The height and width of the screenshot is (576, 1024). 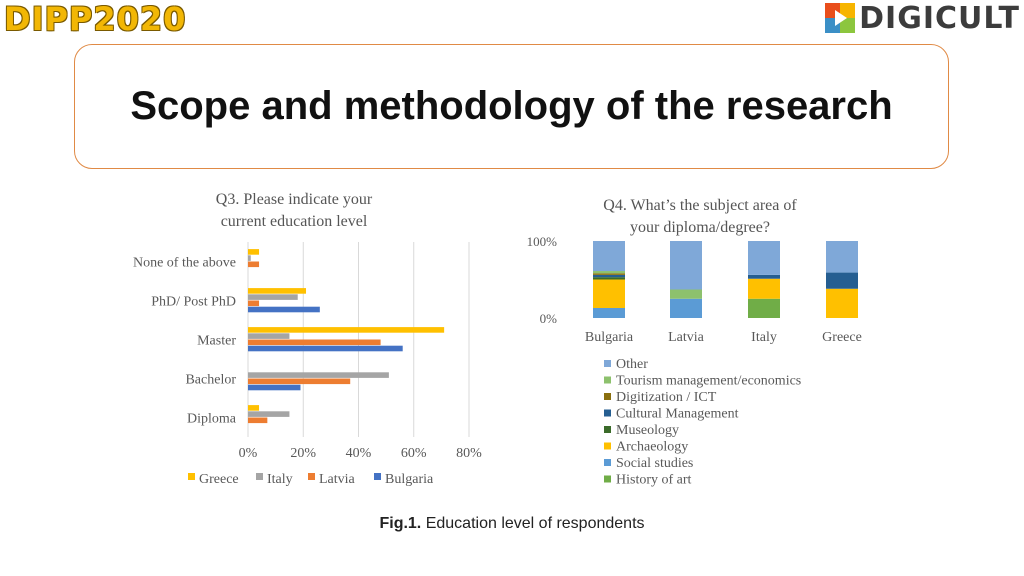 What do you see at coordinates (654, 463) in the screenshot?
I see `legend-label: Social studies` at bounding box center [654, 463].